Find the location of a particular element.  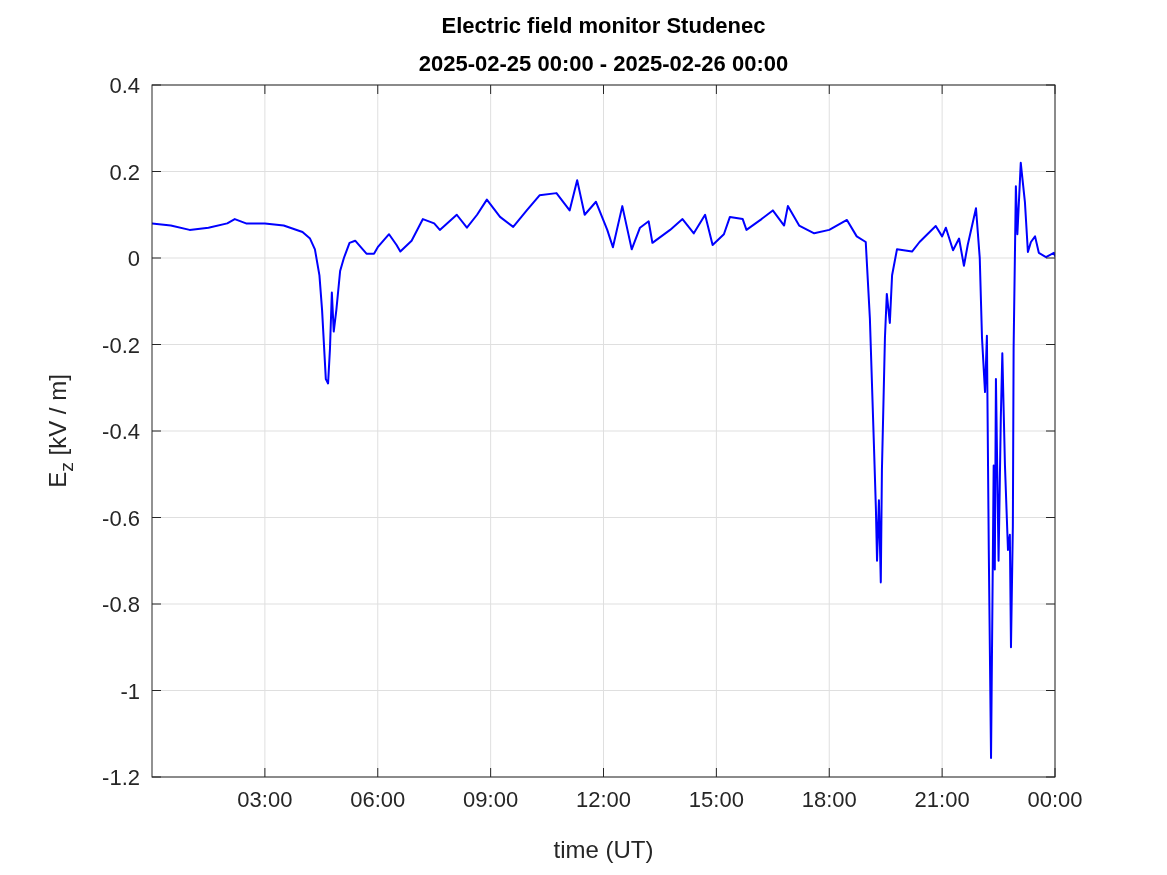

y-tick-label: -0.6 is located at coordinates (121, 518).